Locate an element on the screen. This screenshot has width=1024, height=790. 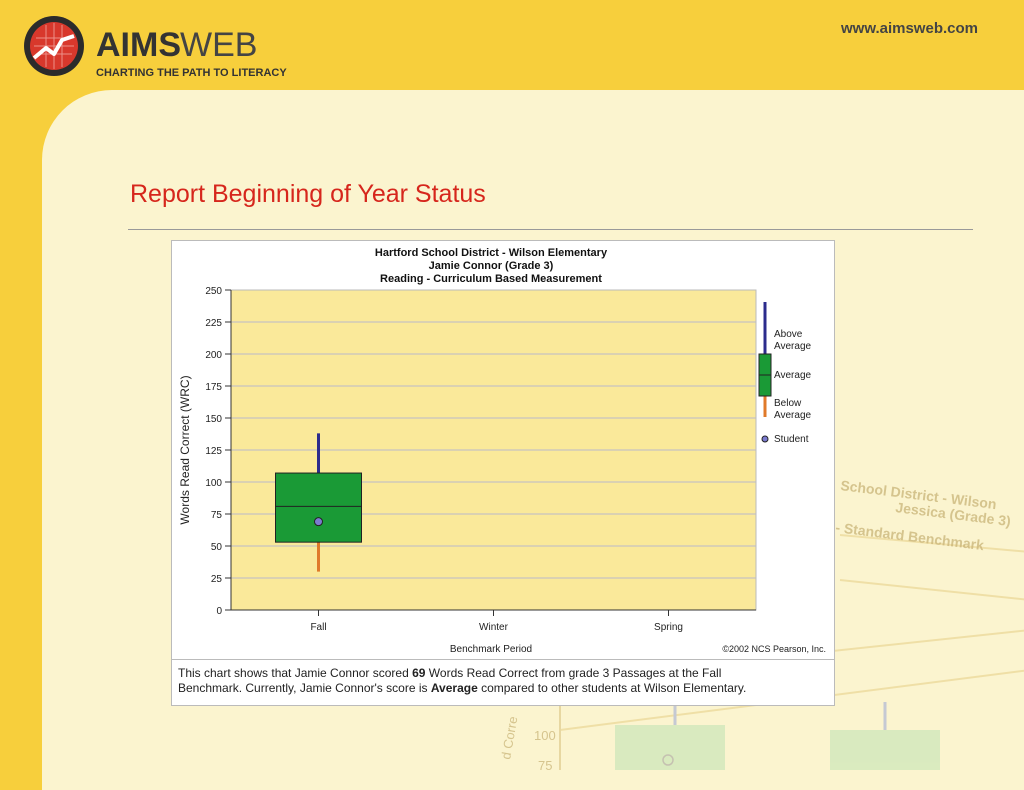
y-tick-label: 175 is located at coordinates (213, 387).